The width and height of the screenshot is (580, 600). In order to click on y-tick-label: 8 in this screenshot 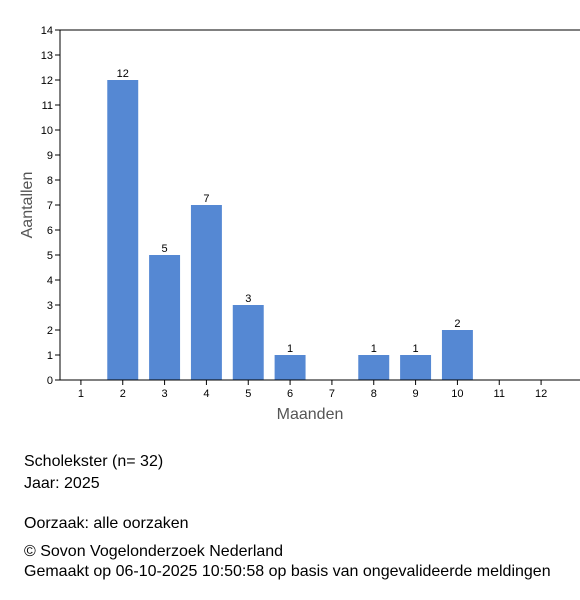, I will do `click(50, 181)`.